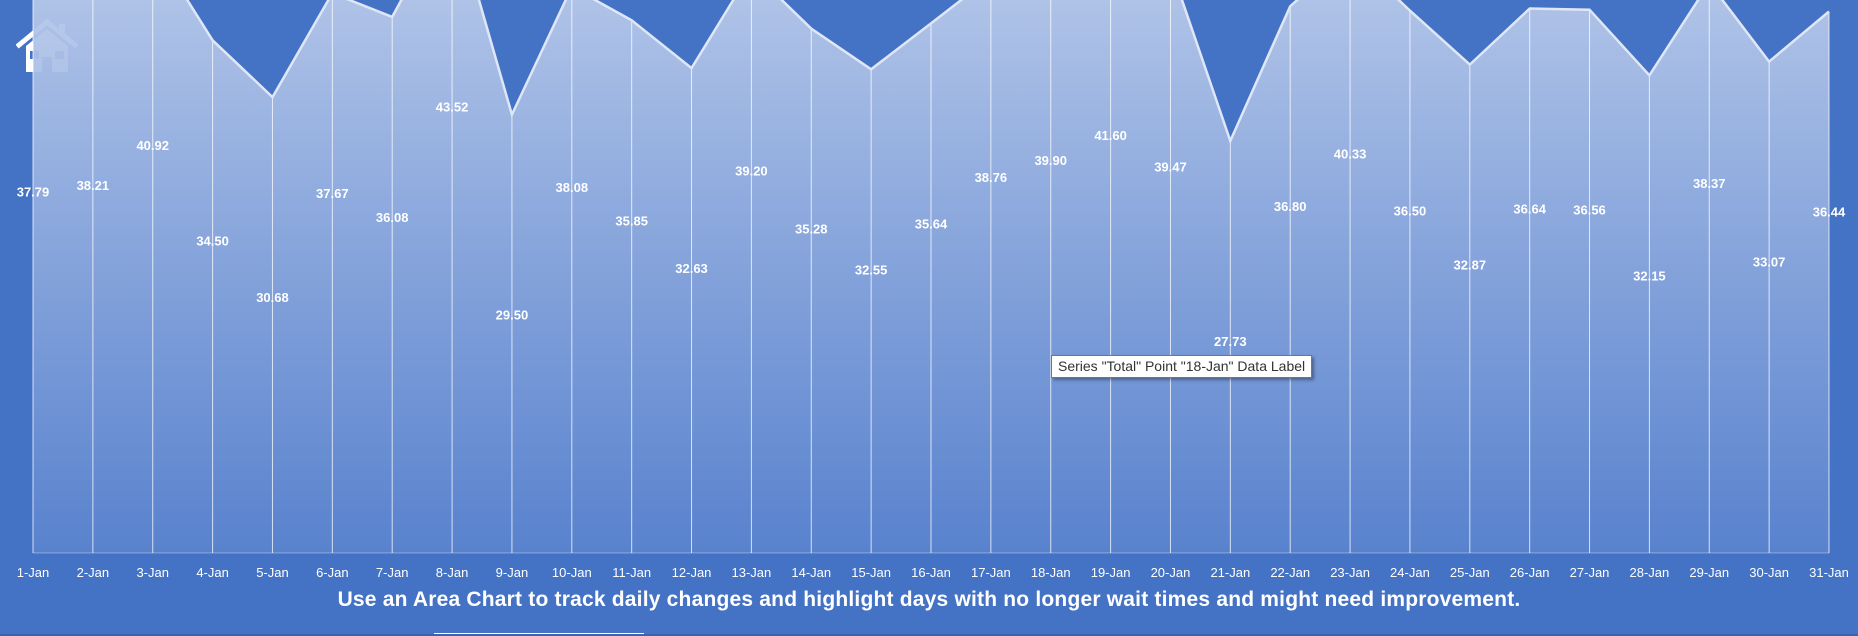 This screenshot has height=636, width=1858. What do you see at coordinates (1290, 572) in the screenshot?
I see `x-tick-label: 22-Jan` at bounding box center [1290, 572].